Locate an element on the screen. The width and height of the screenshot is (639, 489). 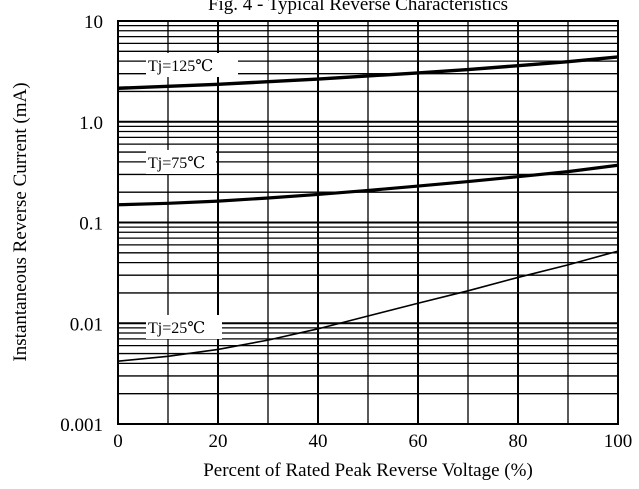
y-axis-ticks: 0.001 0.01 0.1 1.0 10 is located at coordinates (81, 224).